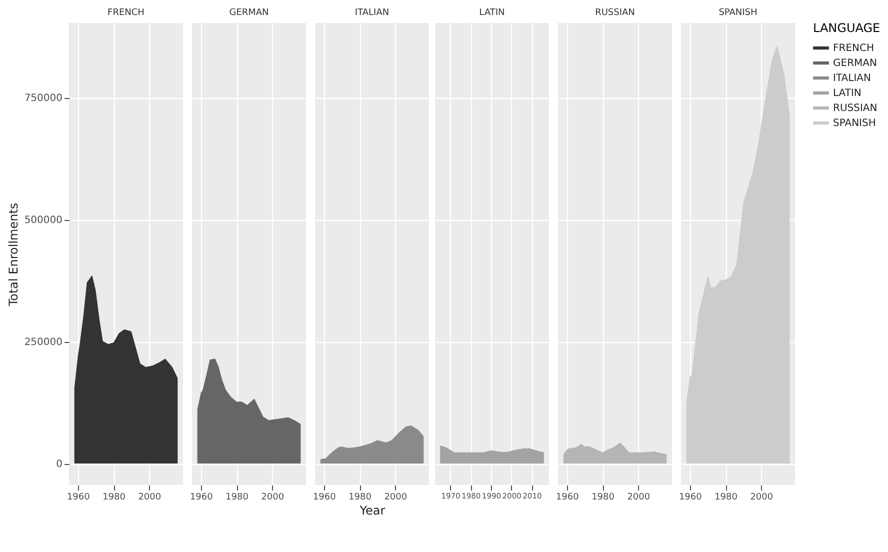 The width and height of the screenshot is (888, 552). Describe the element at coordinates (615, 13) in the screenshot. I see `chart-title: RUSSIAN` at that location.